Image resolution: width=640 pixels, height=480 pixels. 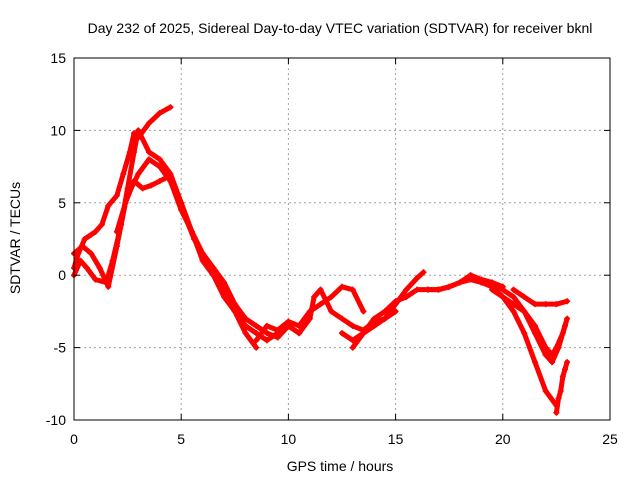 I want to click on x-tick-label: 25, so click(x=610, y=439).